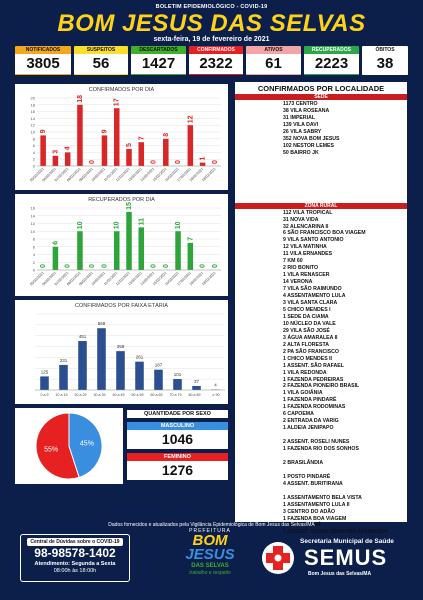  Describe the element at coordinates (210, 531) in the screenshot. I see `prefeitura-label: PREFEITURA` at that location.